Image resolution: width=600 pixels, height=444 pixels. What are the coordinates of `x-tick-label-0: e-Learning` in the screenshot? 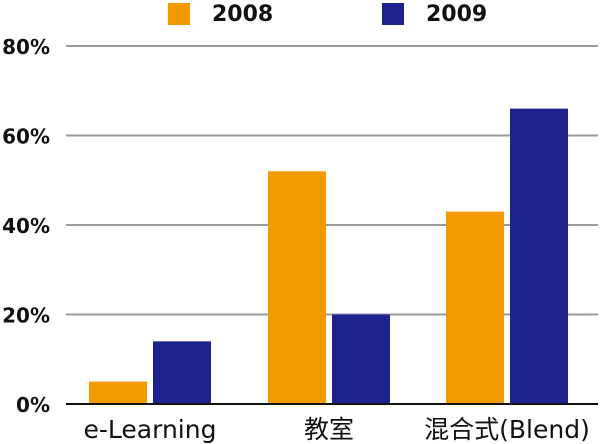 It's located at (150, 429).